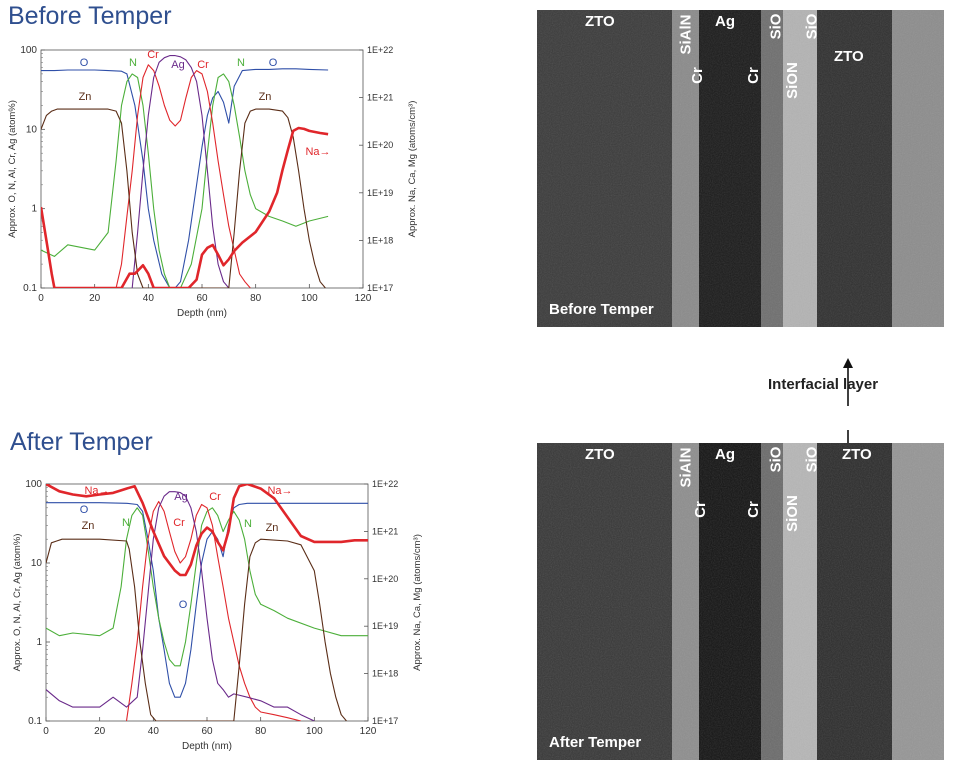 The image size is (954, 769). I want to click on tem-caption-before: Before Temper, so click(601, 309).